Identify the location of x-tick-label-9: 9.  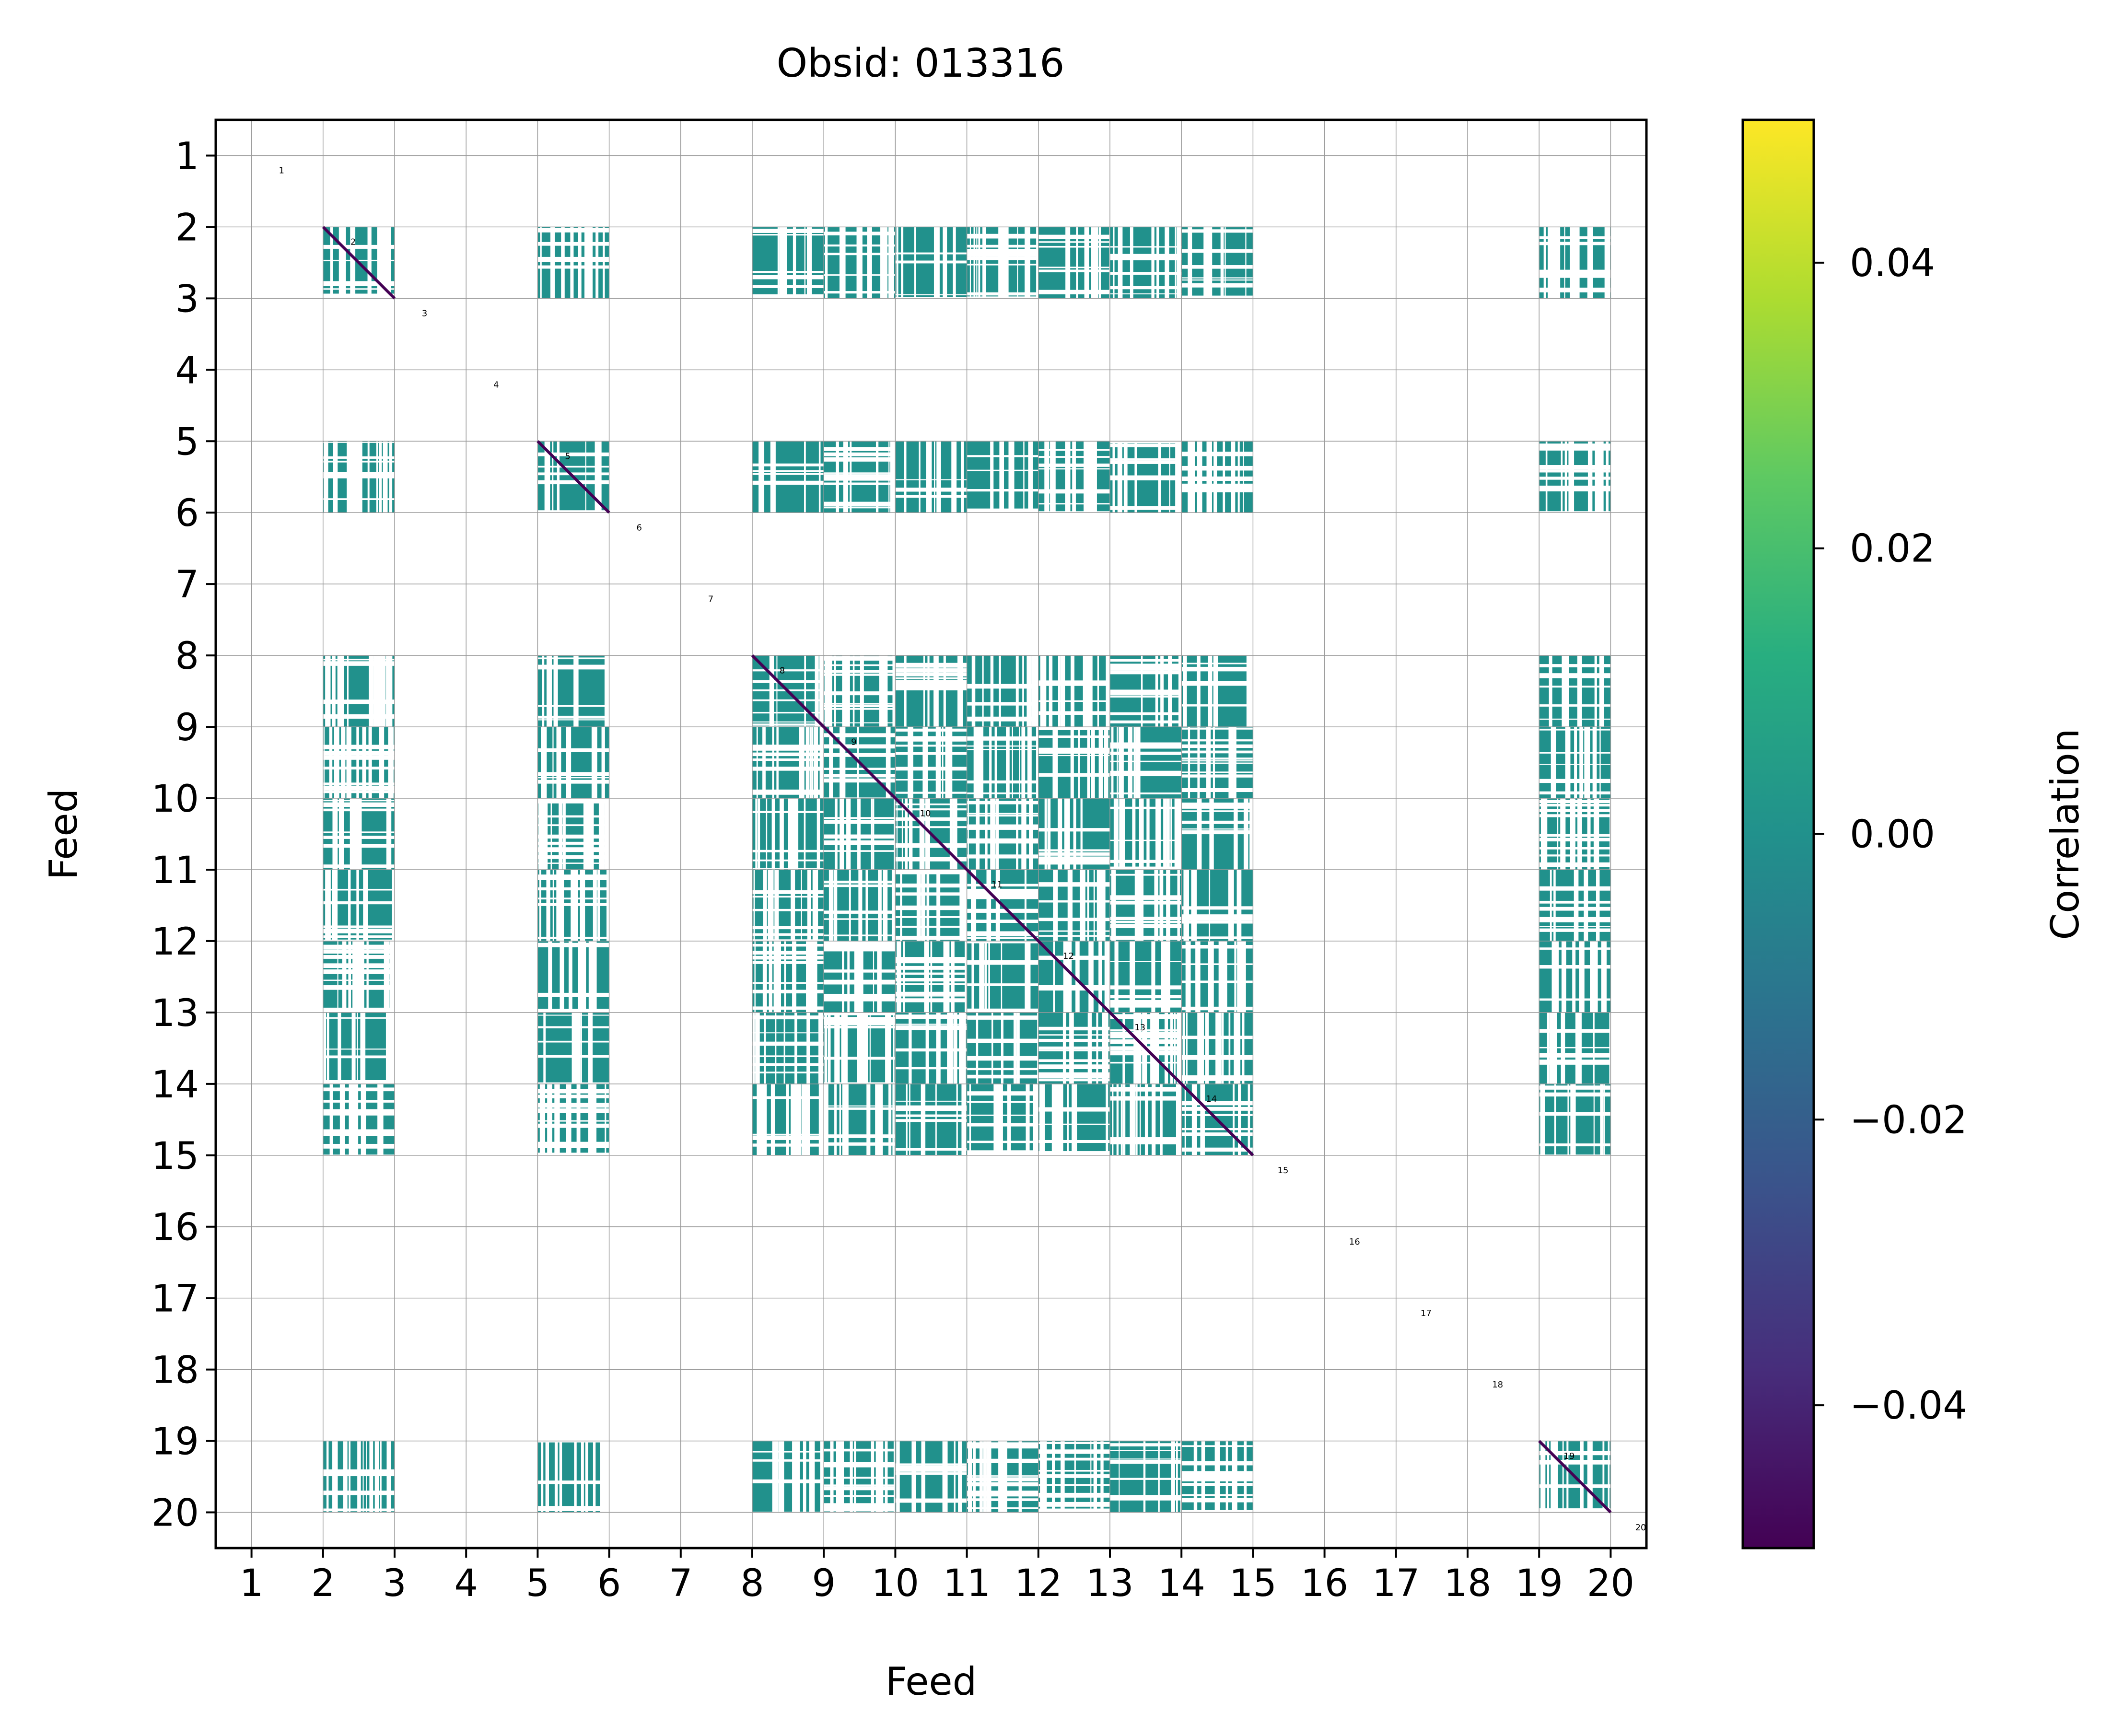
(824, 1583).